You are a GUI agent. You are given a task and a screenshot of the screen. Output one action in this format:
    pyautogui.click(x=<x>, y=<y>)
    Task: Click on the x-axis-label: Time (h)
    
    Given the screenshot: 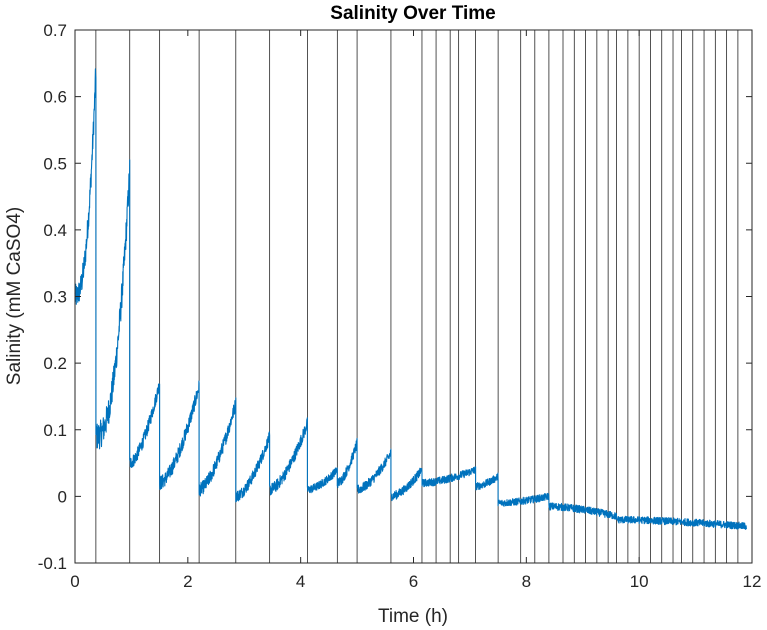 What is the action you would take?
    pyautogui.click(x=413, y=616)
    